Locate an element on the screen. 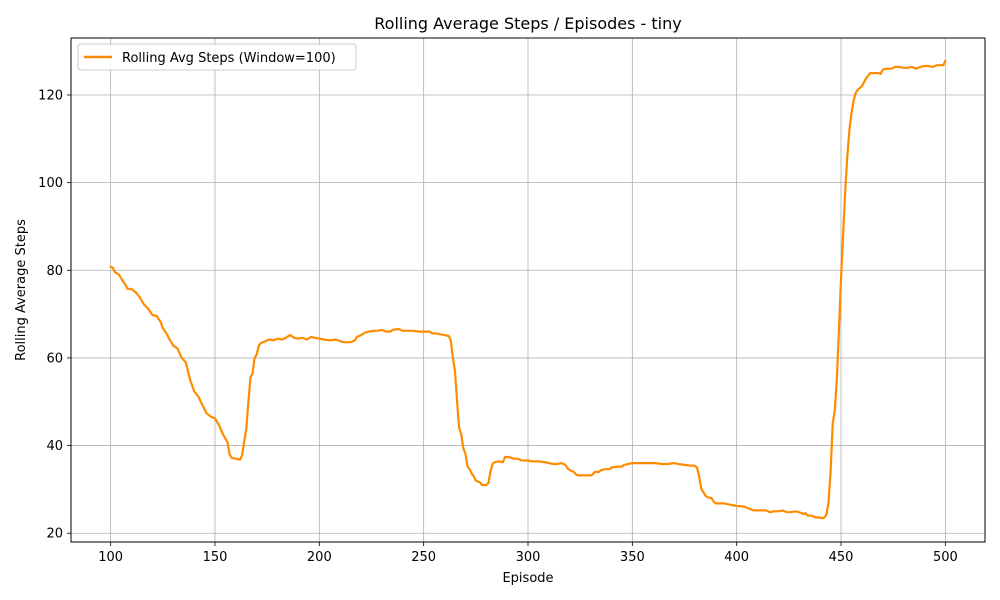 Image resolution: width=1000 pixels, height=600 pixels. x-tick-label: 450 is located at coordinates (841, 557).